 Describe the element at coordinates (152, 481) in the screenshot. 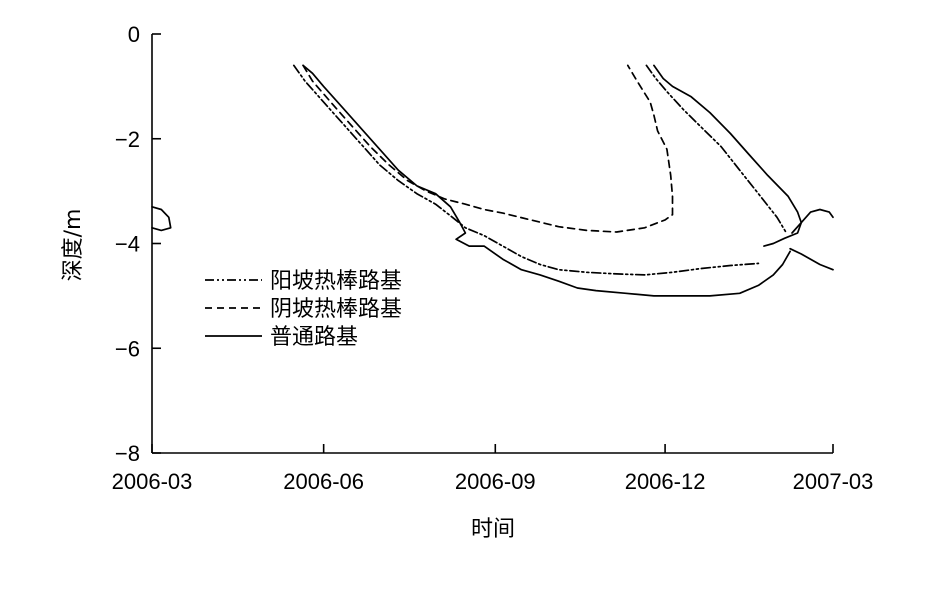

I see `x-tick-label: 2006-03` at that location.